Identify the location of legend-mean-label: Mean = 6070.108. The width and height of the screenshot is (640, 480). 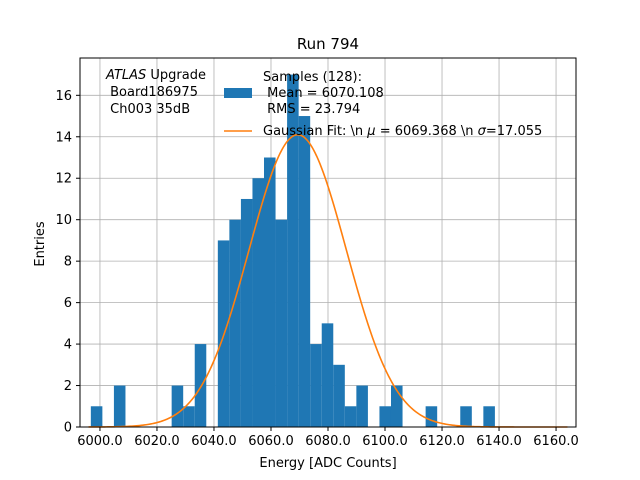
(323, 93).